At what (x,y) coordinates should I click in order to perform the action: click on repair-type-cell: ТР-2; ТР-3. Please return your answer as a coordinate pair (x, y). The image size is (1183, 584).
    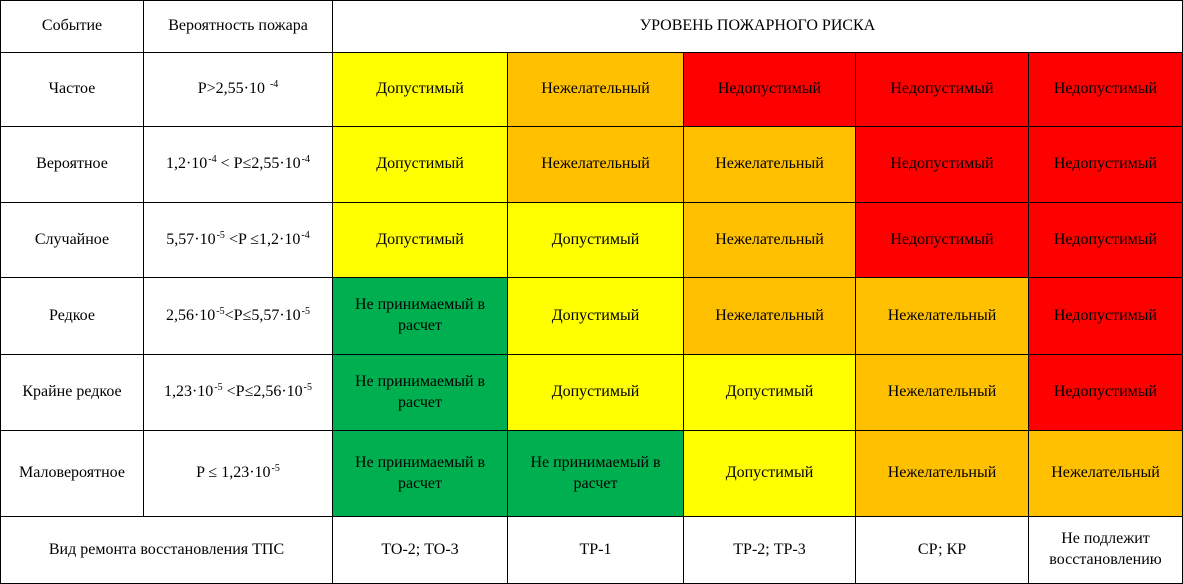
    Looking at the image, I should click on (770, 550).